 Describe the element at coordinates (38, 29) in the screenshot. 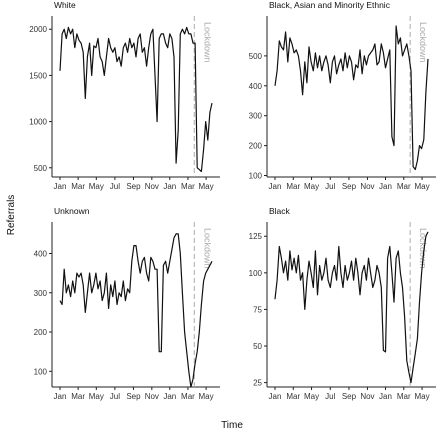

I see `y-tick-label: 2000` at that location.